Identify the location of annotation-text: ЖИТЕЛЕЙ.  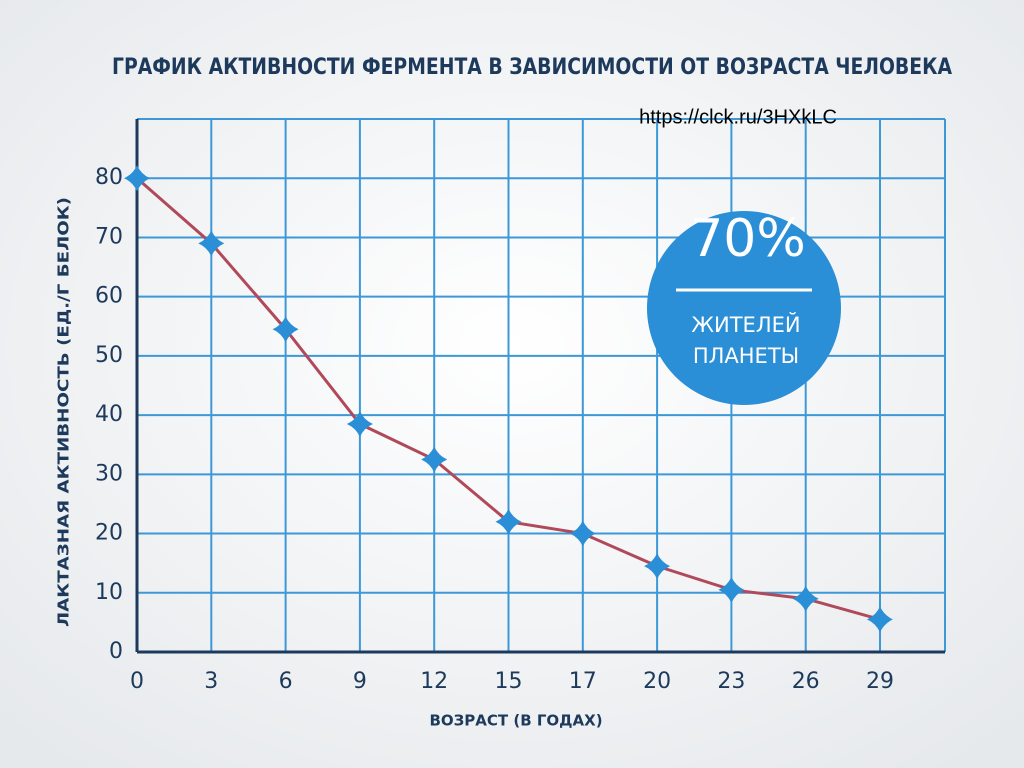
(745, 324).